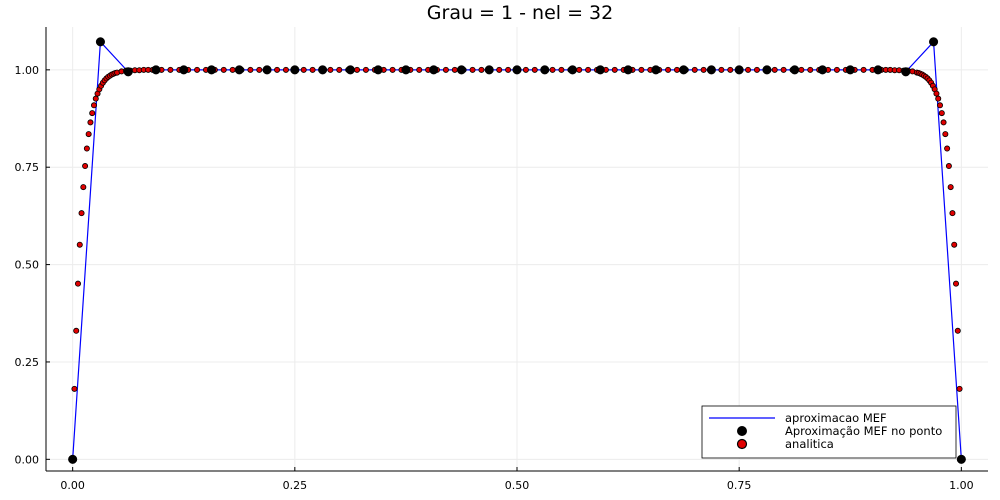 The image size is (1000, 500). I want to click on legend-label-line: aproximacao MEF, so click(836, 418).